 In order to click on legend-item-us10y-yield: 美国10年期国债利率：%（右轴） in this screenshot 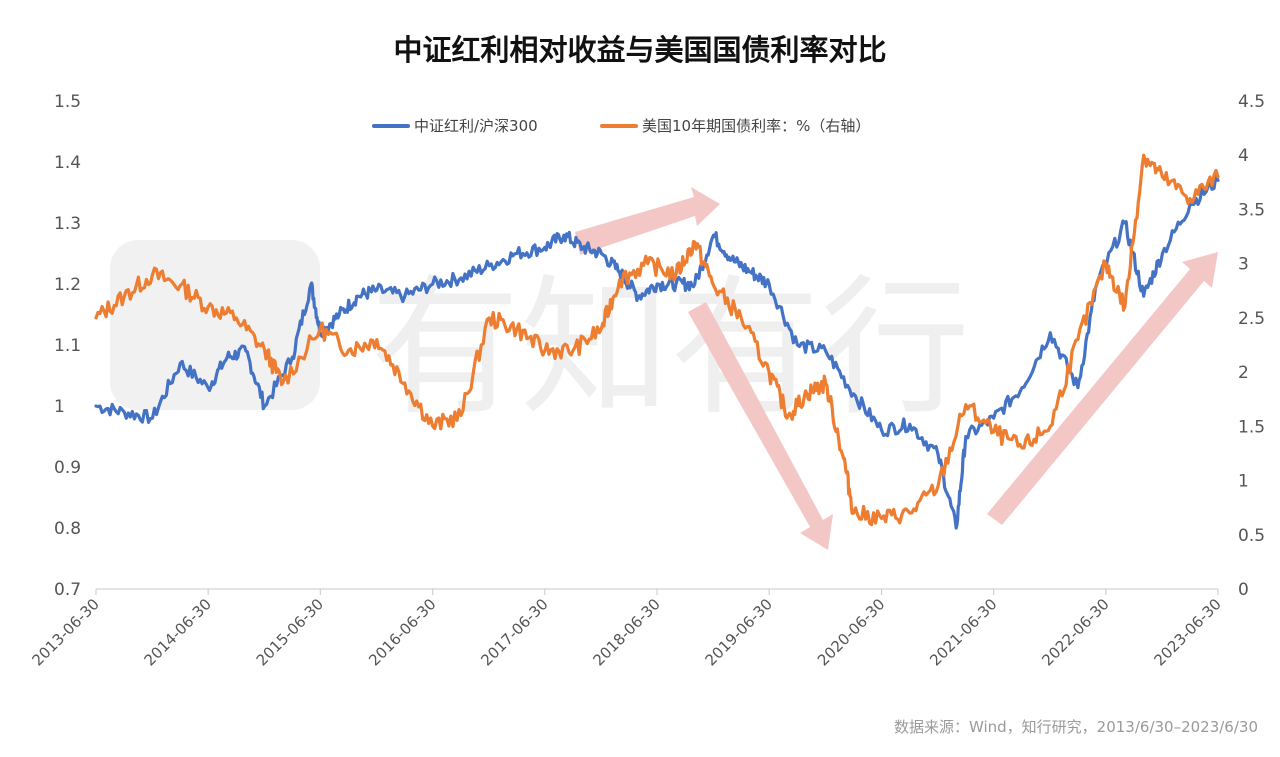, I will do `click(735, 126)`.